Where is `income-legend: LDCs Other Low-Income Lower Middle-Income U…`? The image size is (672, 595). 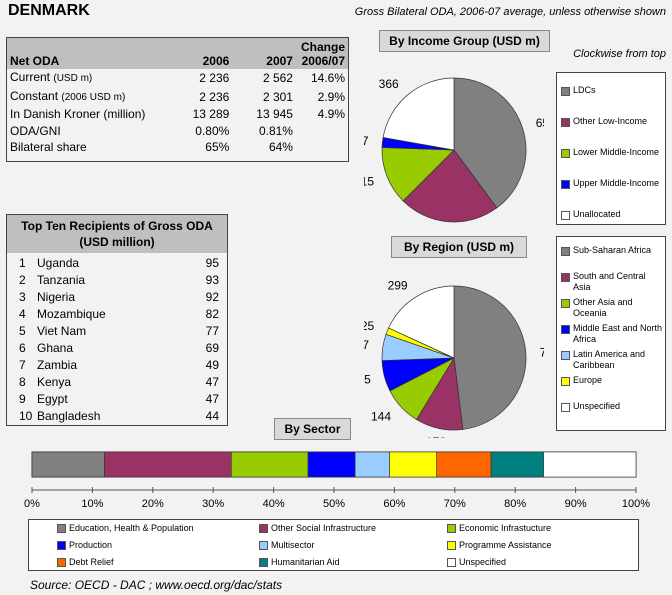
income-legend: LDCs Other Low-Income Lower Middle-Income U… is located at coordinates (611, 148).